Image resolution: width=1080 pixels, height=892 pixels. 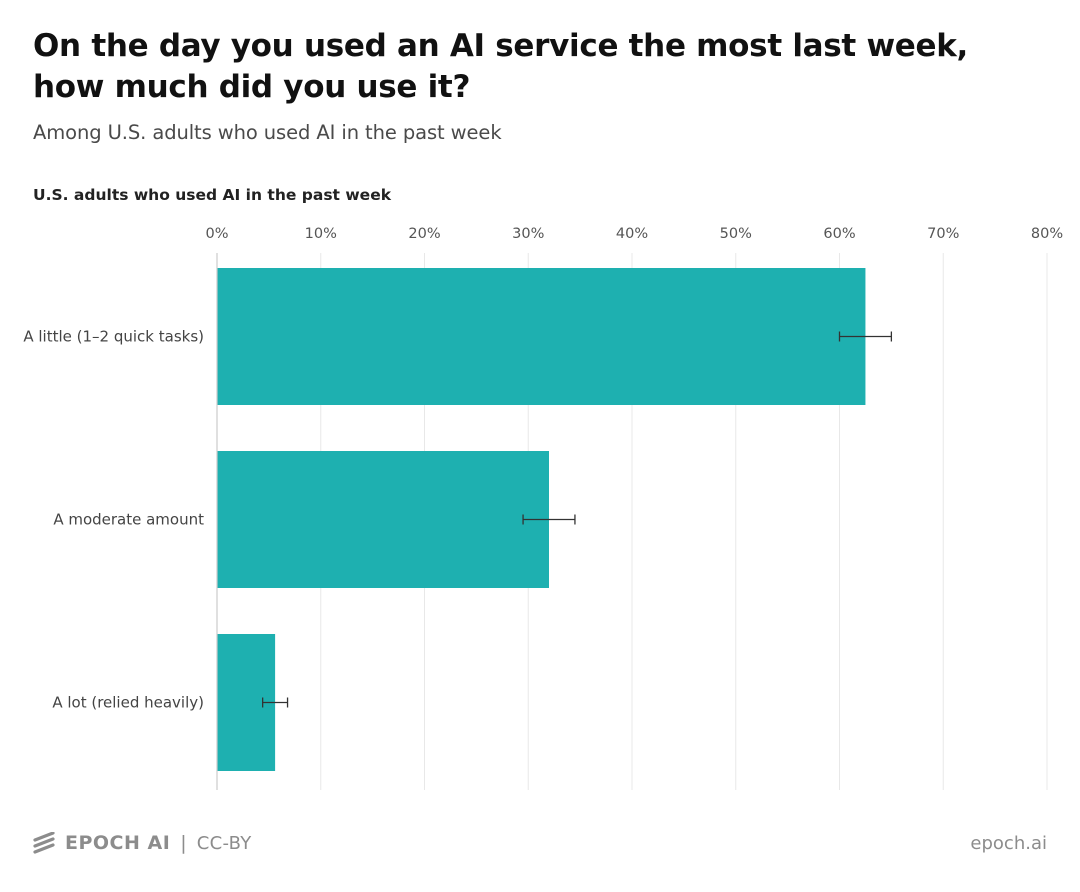 I want to click on category-label: A moderate amount, so click(x=128, y=520).